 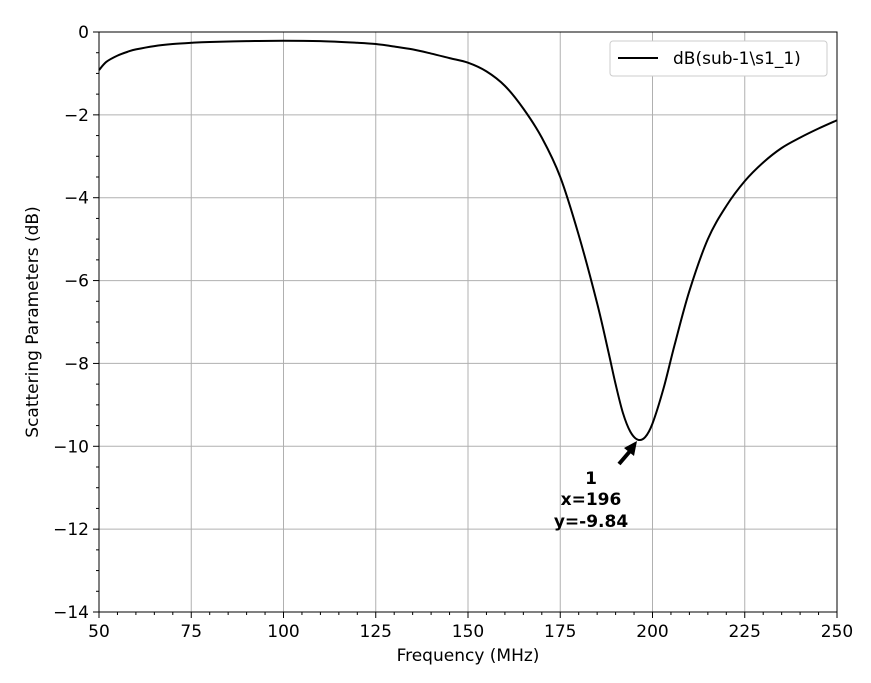 I want to click on marker-label: 1, so click(x=591, y=479).